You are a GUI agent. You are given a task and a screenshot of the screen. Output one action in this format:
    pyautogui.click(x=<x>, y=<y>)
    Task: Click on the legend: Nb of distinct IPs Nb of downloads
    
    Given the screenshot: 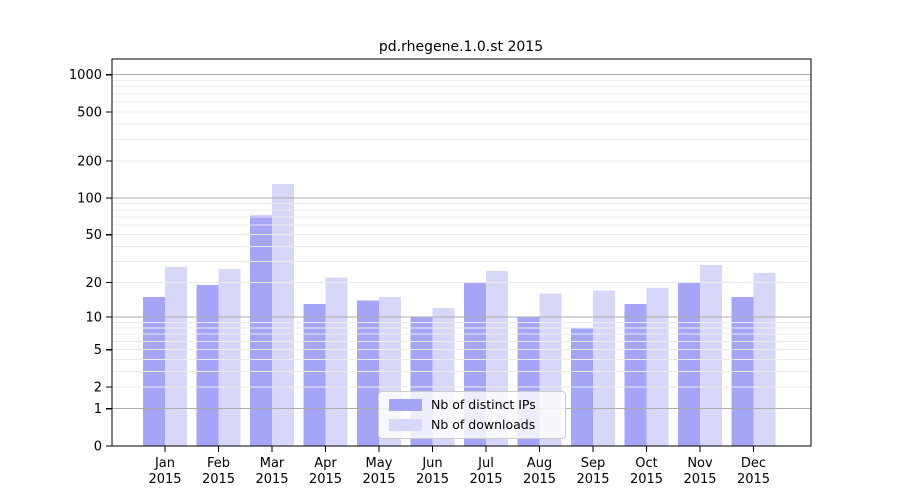 What is the action you would take?
    pyautogui.click(x=472, y=415)
    